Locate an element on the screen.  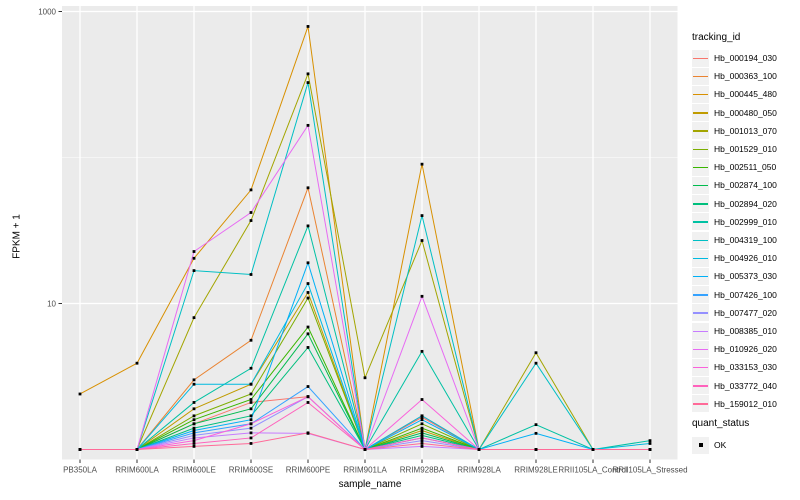
x-tick-label: RRII105LA_Stressed is located at coordinates (649, 470).